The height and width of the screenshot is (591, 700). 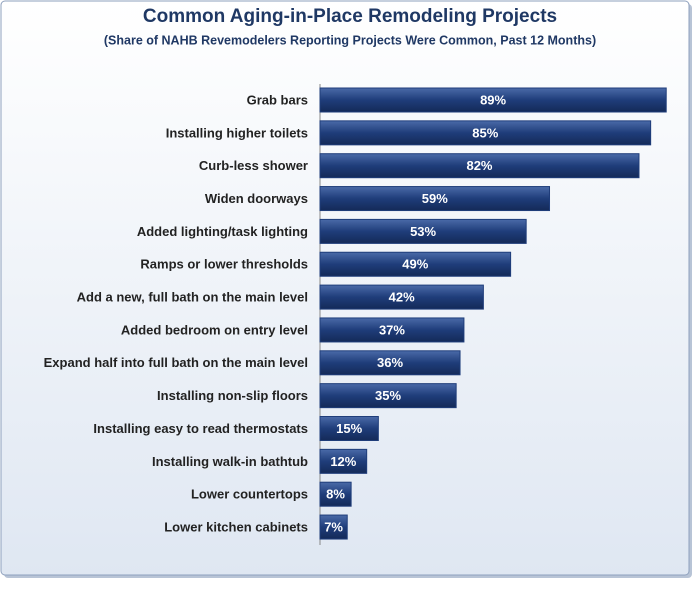 I want to click on value-label: 12%, so click(x=343, y=461).